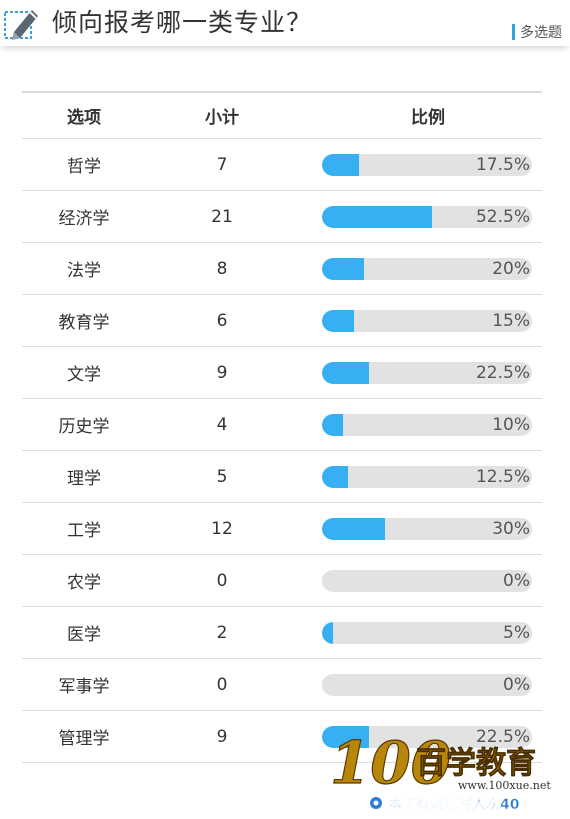  What do you see at coordinates (84, 687) in the screenshot?
I see `option-label: 军事学` at bounding box center [84, 687].